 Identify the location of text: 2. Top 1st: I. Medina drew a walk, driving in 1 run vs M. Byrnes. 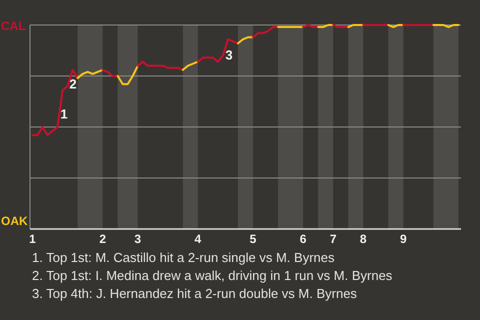
(212, 275).